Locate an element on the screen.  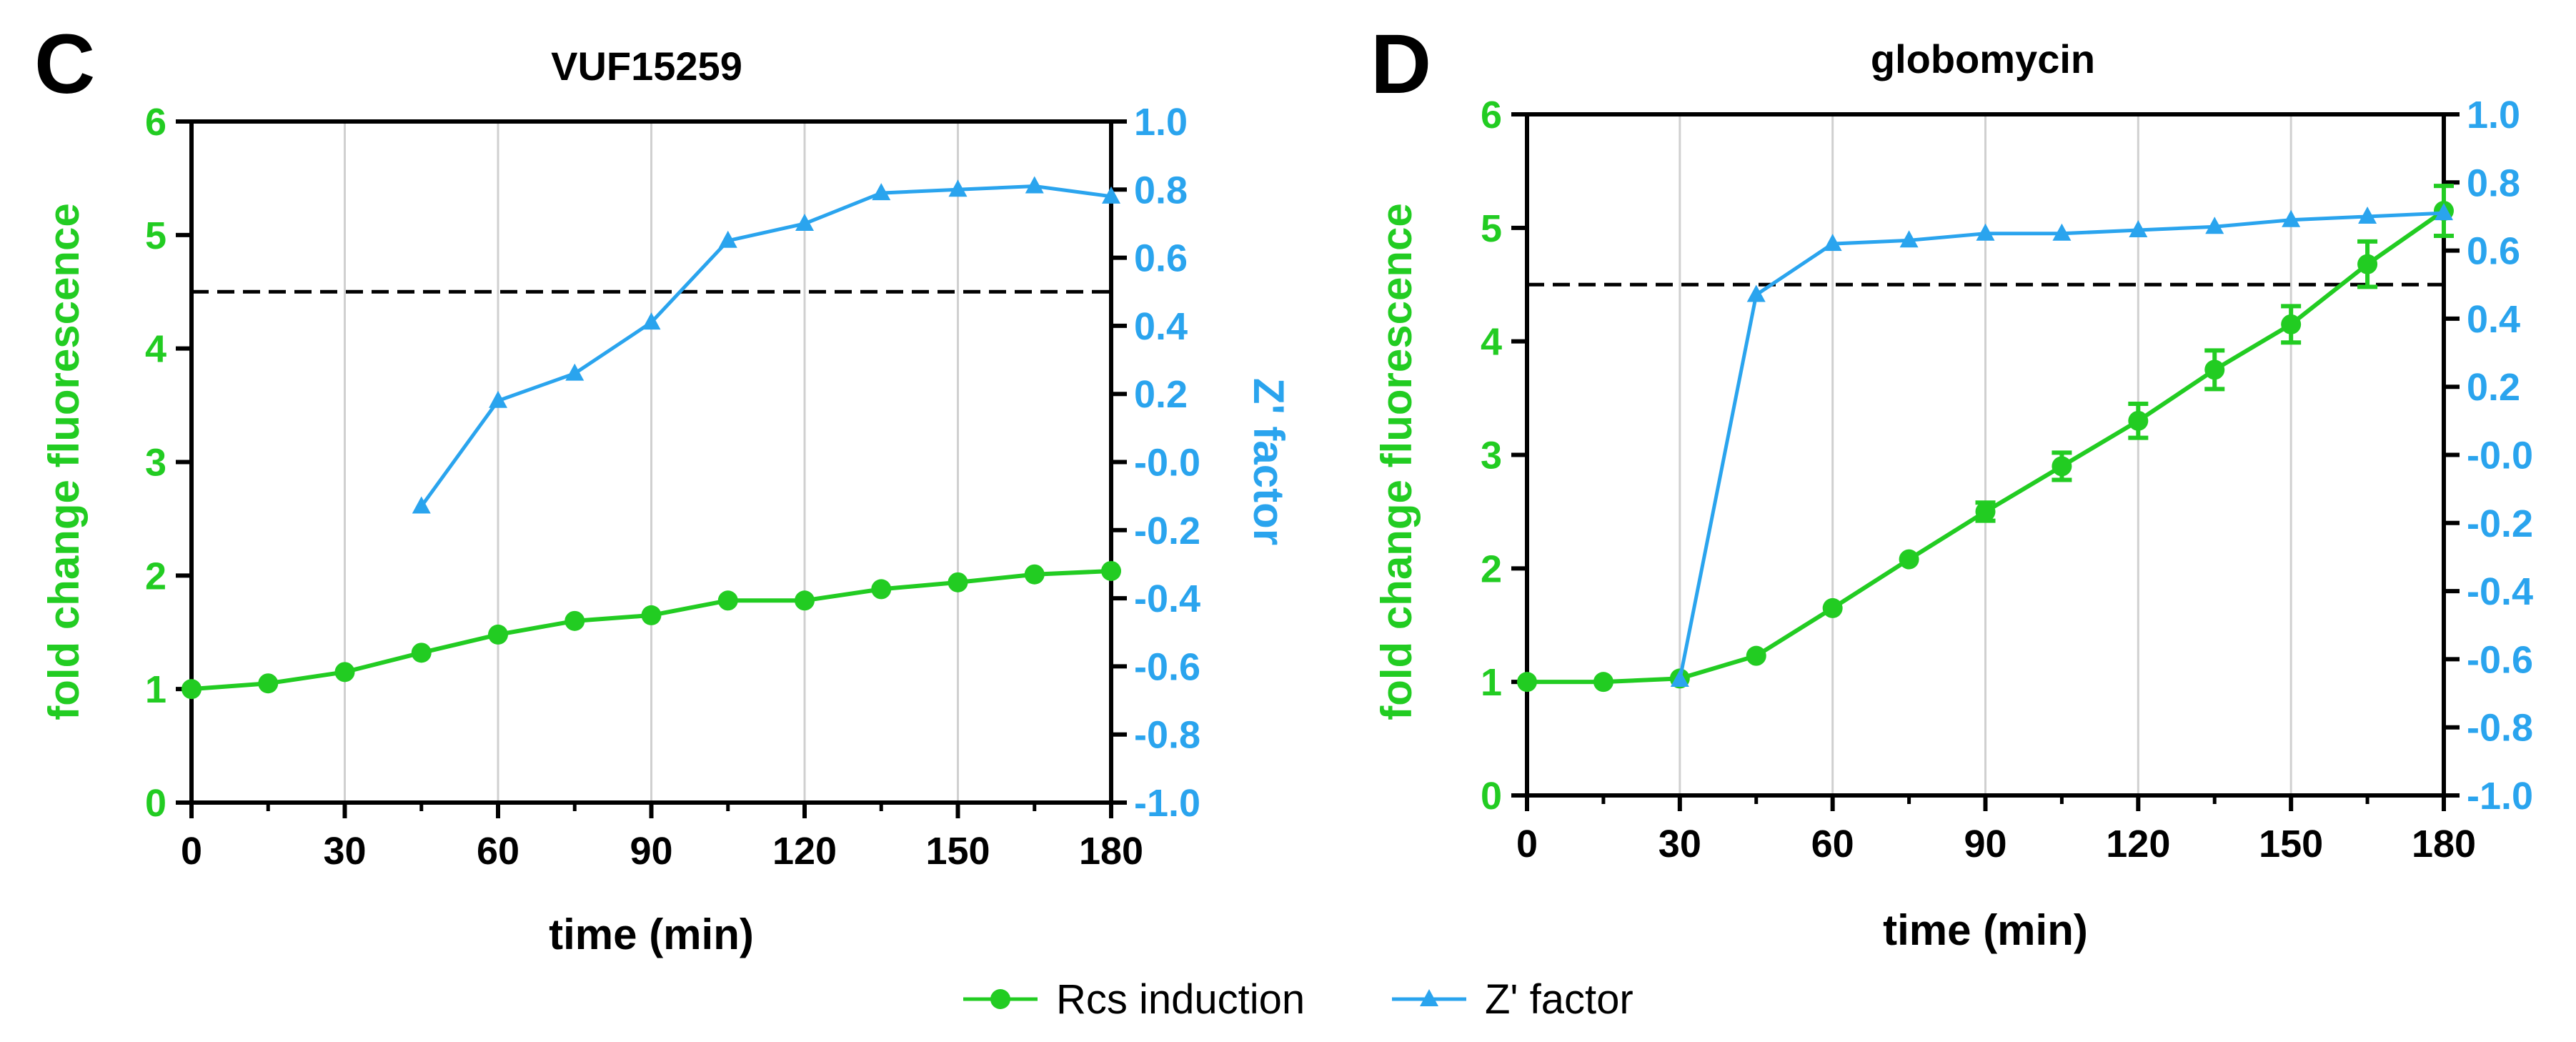
legend-label: Rcs induction is located at coordinates (1180, 999).